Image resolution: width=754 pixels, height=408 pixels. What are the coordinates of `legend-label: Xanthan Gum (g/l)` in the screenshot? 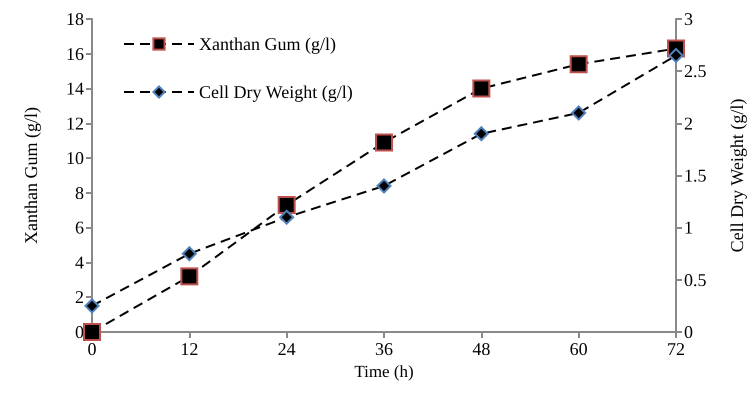 It's located at (267, 44).